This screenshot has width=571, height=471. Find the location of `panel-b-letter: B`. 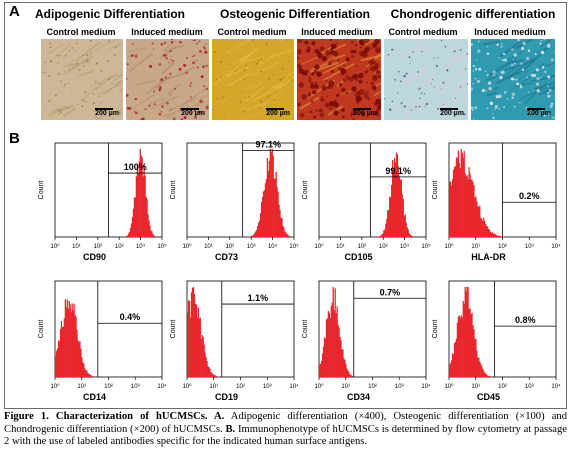

panel-b-letter: B is located at coordinates (14, 138).